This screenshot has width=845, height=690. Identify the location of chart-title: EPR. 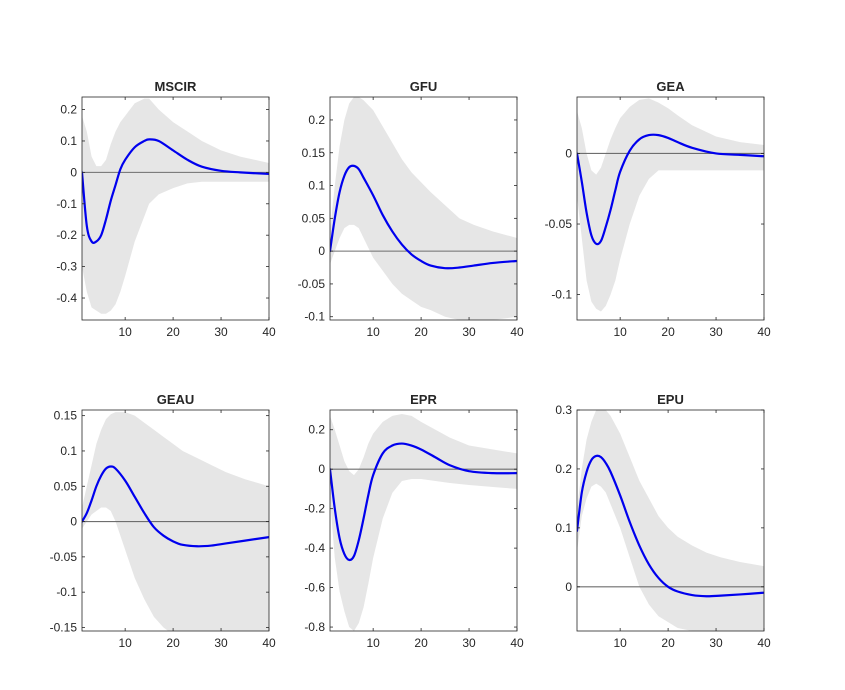
(423, 399).